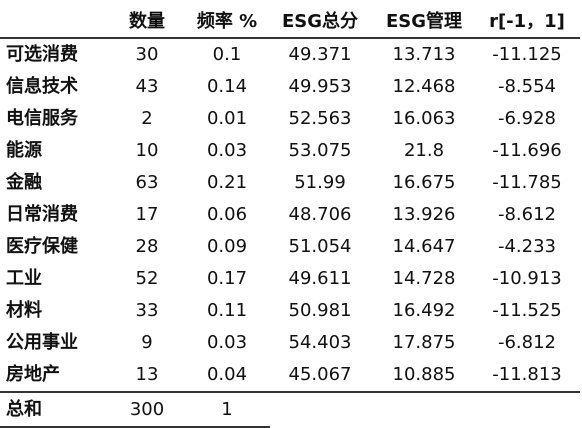 This screenshot has height=428, width=582. Describe the element at coordinates (527, 214) in the screenshot. I see `cell-r: -8.612` at that location.